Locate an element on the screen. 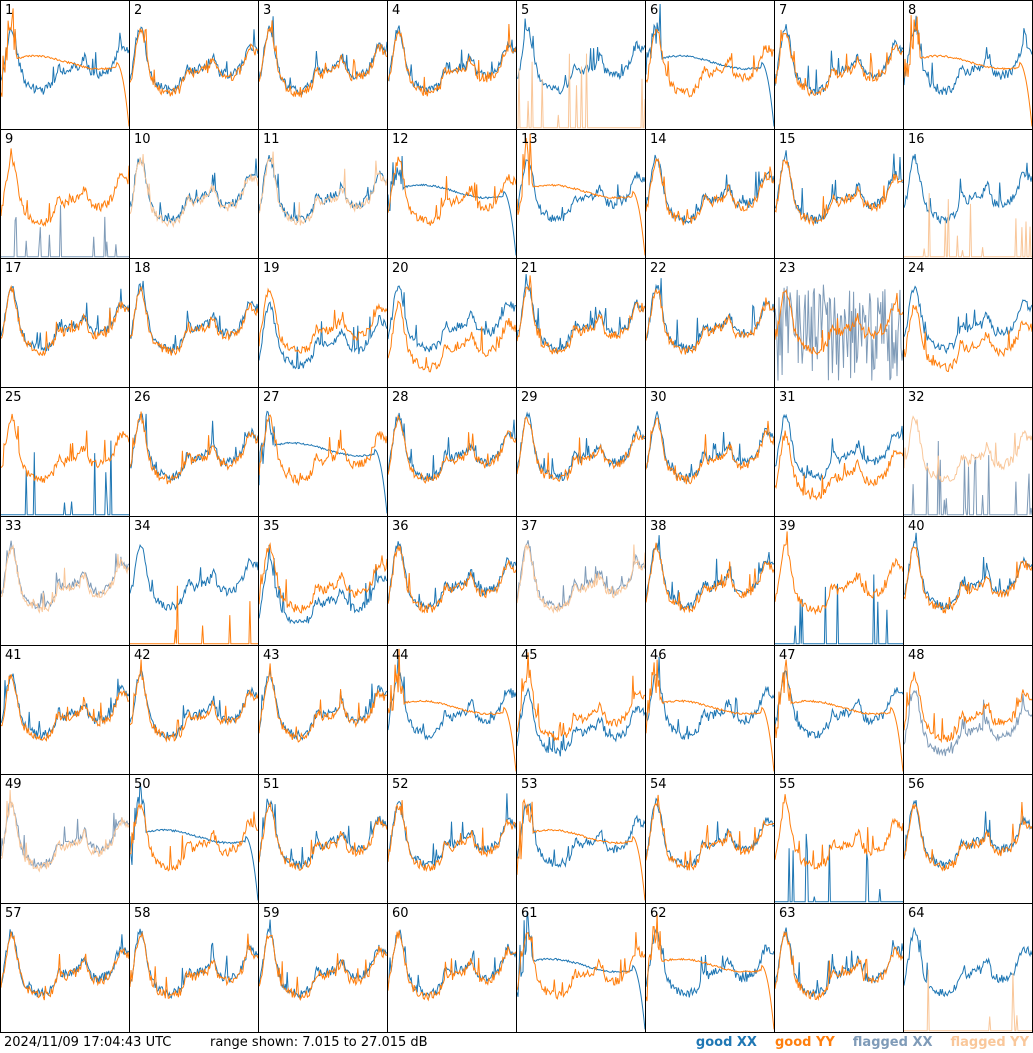 The image size is (1033, 1053). panel-number: 2 is located at coordinates (138, 10).